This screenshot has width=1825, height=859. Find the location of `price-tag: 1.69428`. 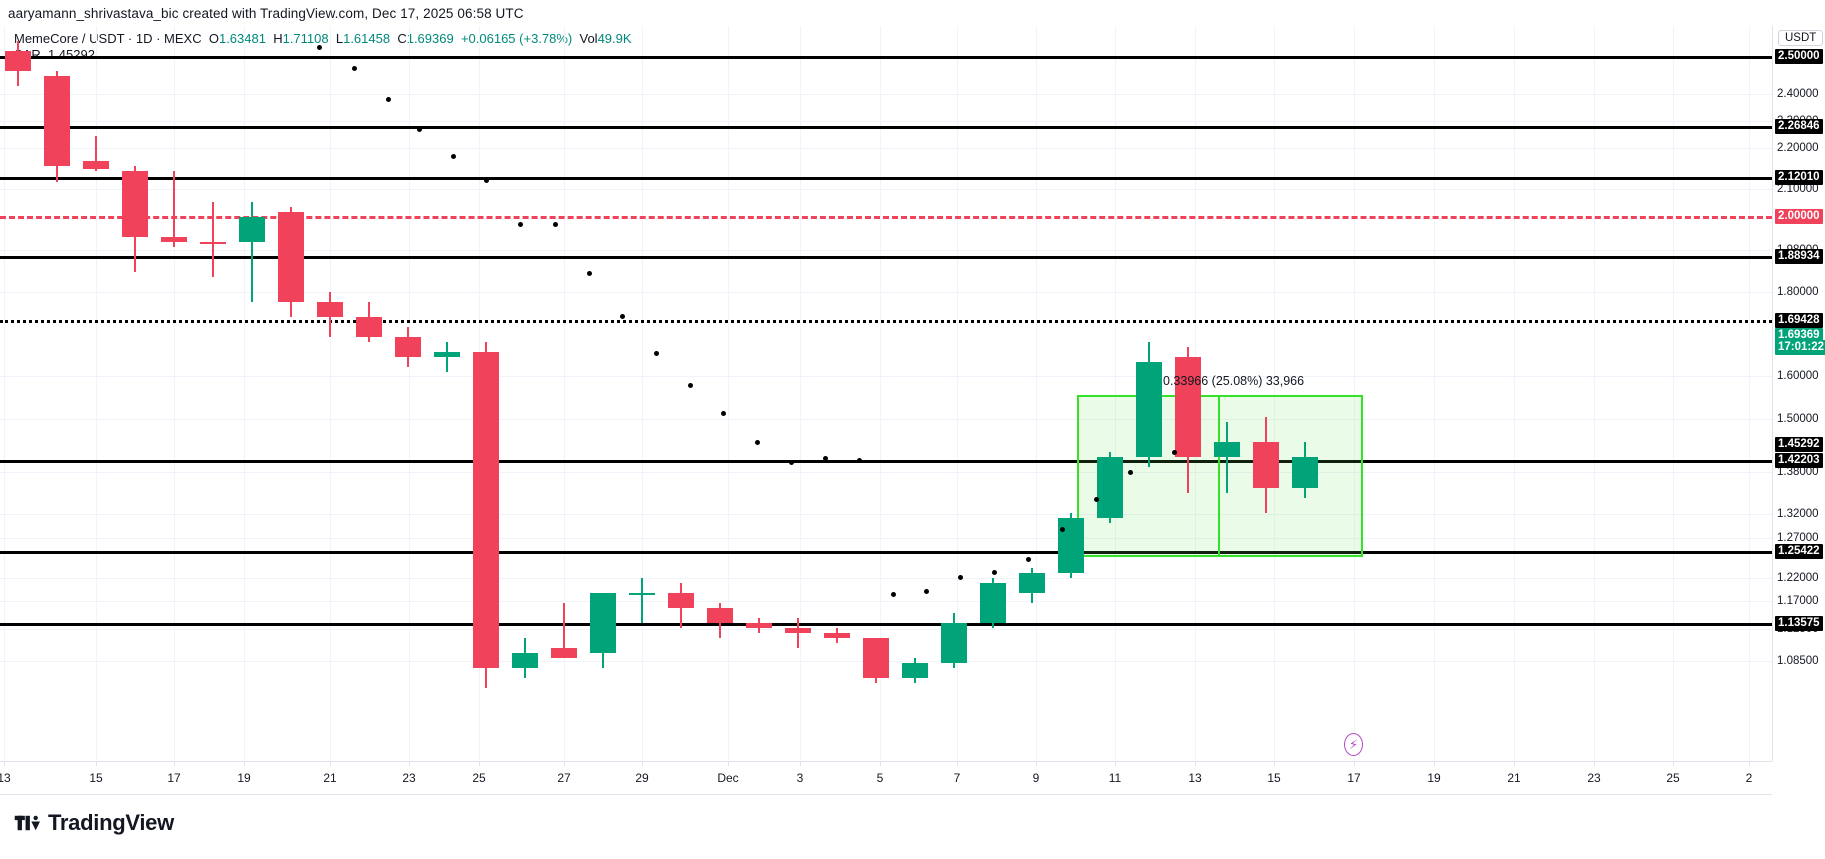

price-tag: 1.69428 is located at coordinates (1799, 320).